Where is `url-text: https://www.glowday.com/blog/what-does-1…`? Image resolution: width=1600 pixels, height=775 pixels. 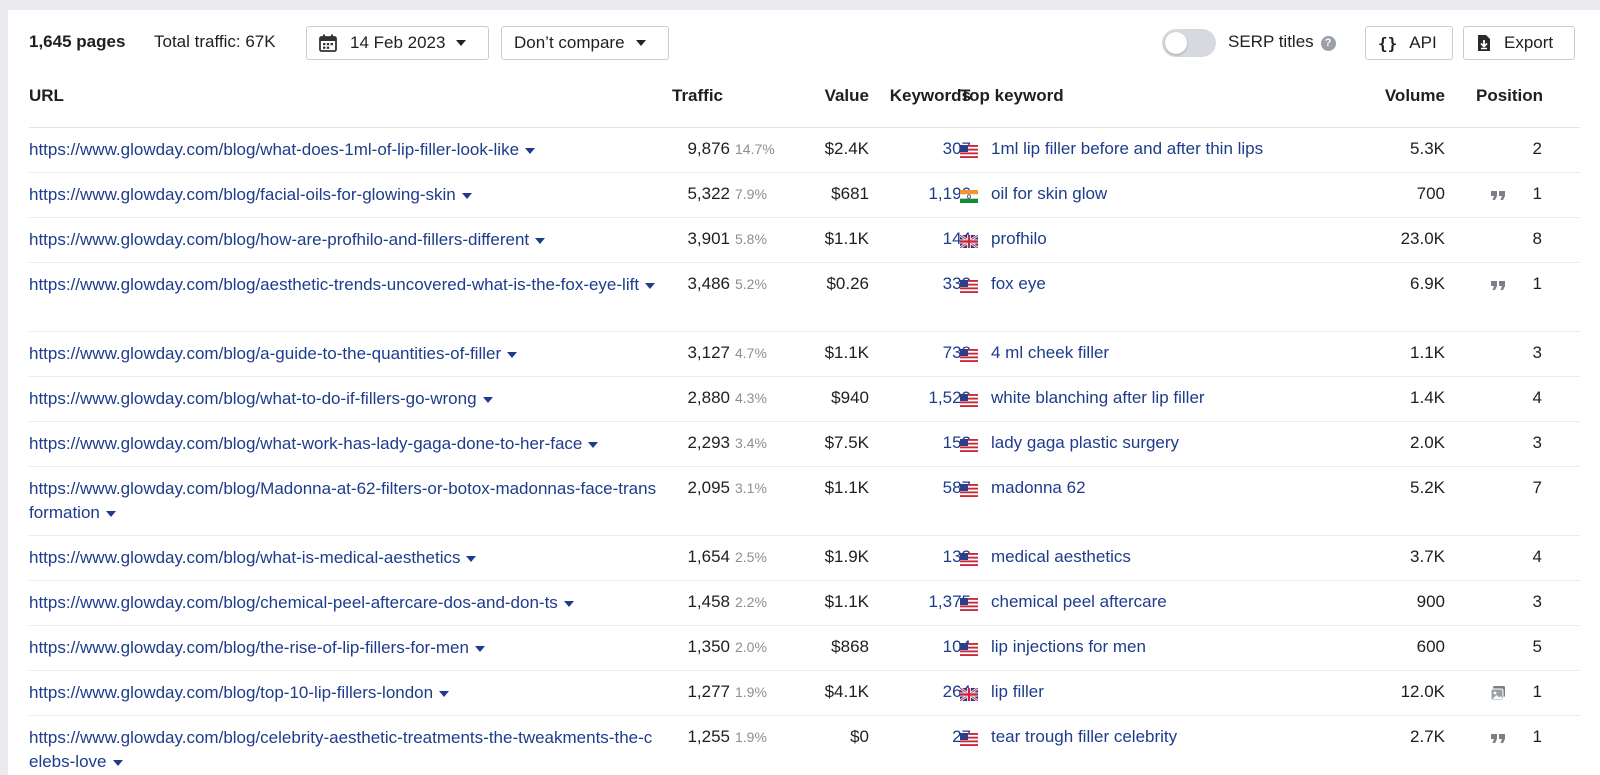 url-text: https://www.glowday.com/blog/what-does-1… is located at coordinates (274, 149).